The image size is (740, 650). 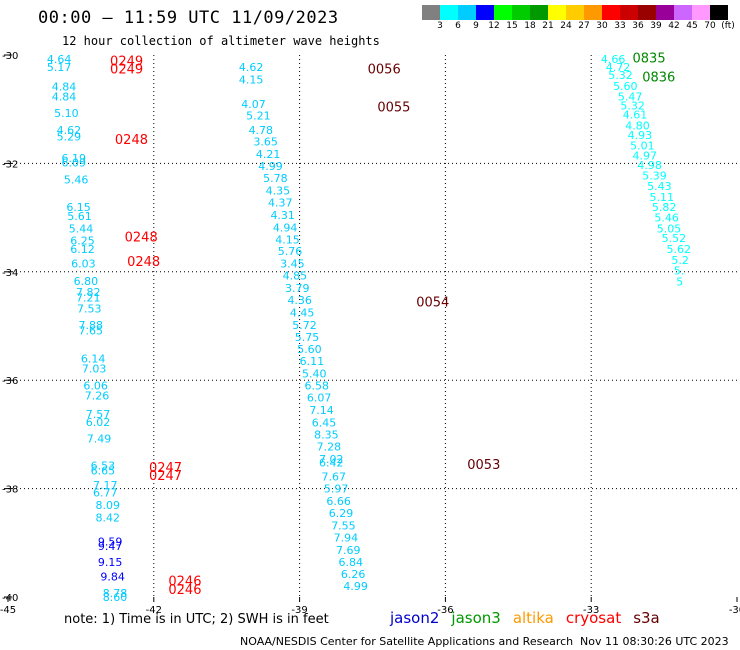 What do you see at coordinates (638, 26) in the screenshot?
I see `colorbar-tick-label: 36` at bounding box center [638, 26].